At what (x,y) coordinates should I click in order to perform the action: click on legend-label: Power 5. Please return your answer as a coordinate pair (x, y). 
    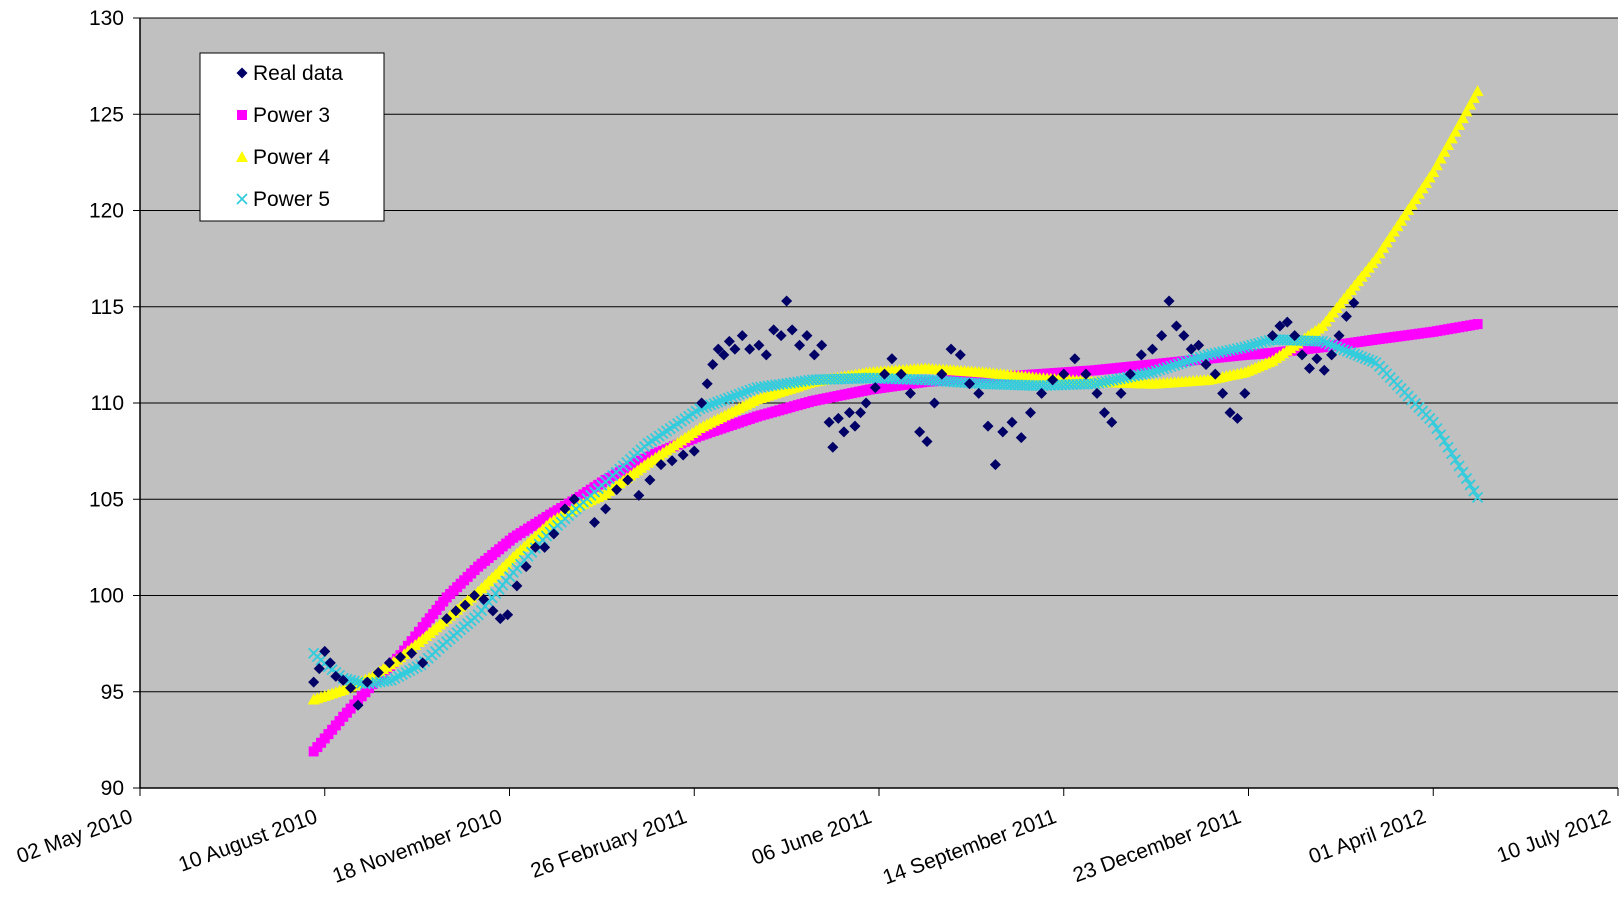
    Looking at the image, I should click on (291, 199).